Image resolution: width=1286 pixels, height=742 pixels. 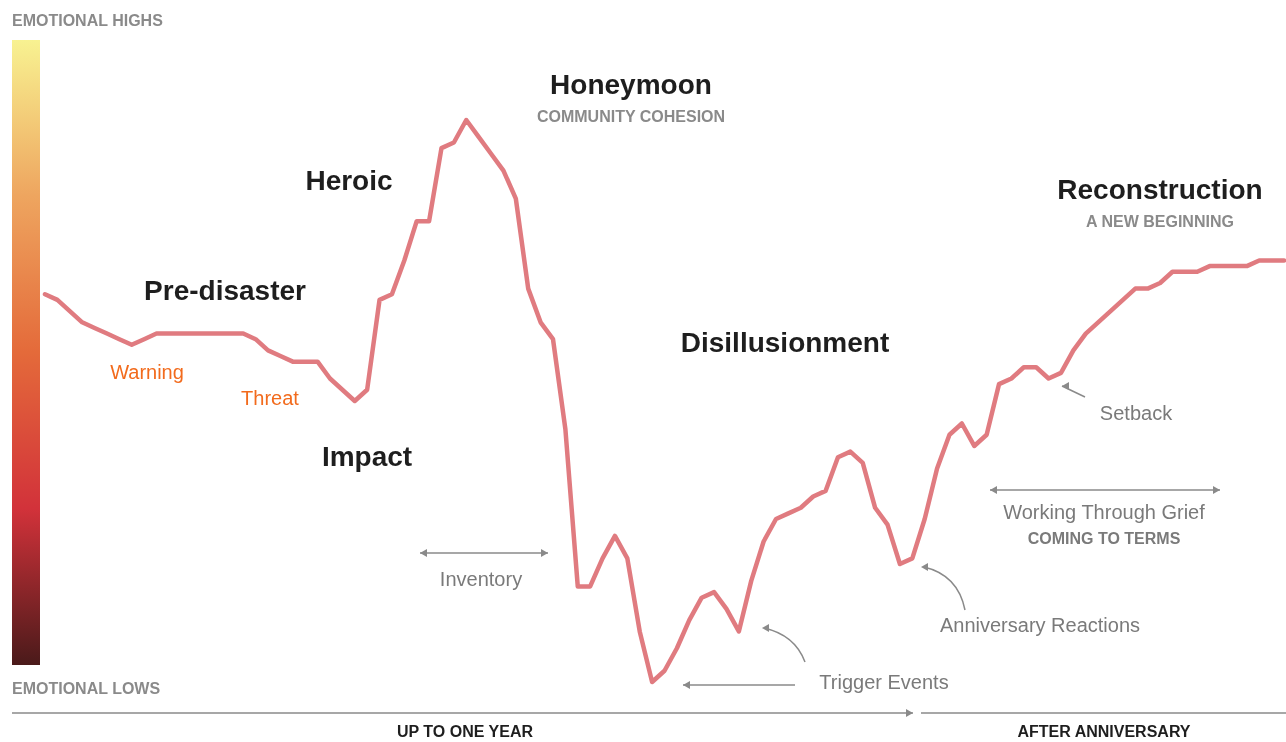 What do you see at coordinates (86, 688) in the screenshot?
I see `annotation: EMOTIONAL LOWS` at bounding box center [86, 688].